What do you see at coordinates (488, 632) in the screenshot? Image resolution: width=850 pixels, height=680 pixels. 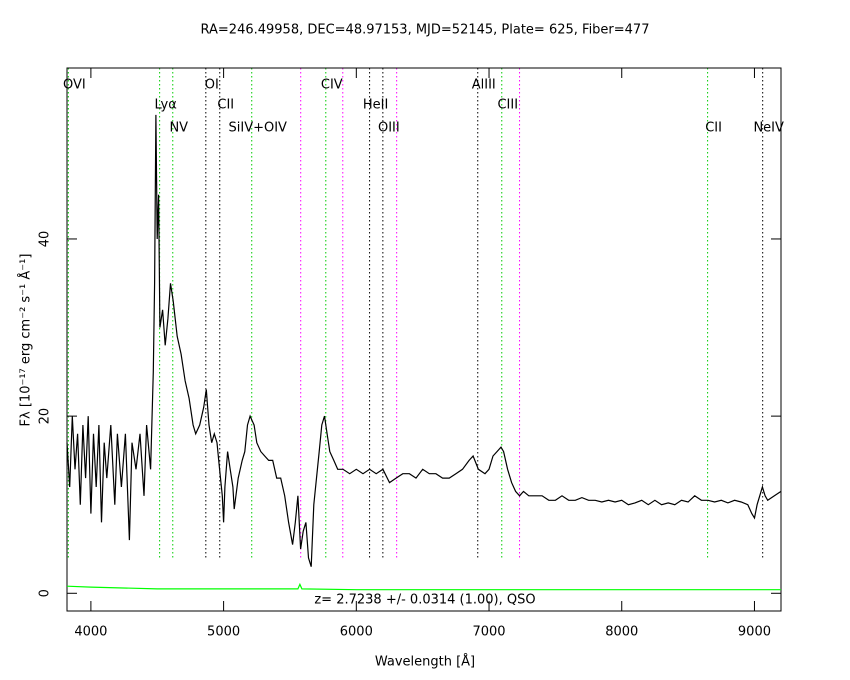 I see `x-tick-label: 7000` at bounding box center [488, 632].